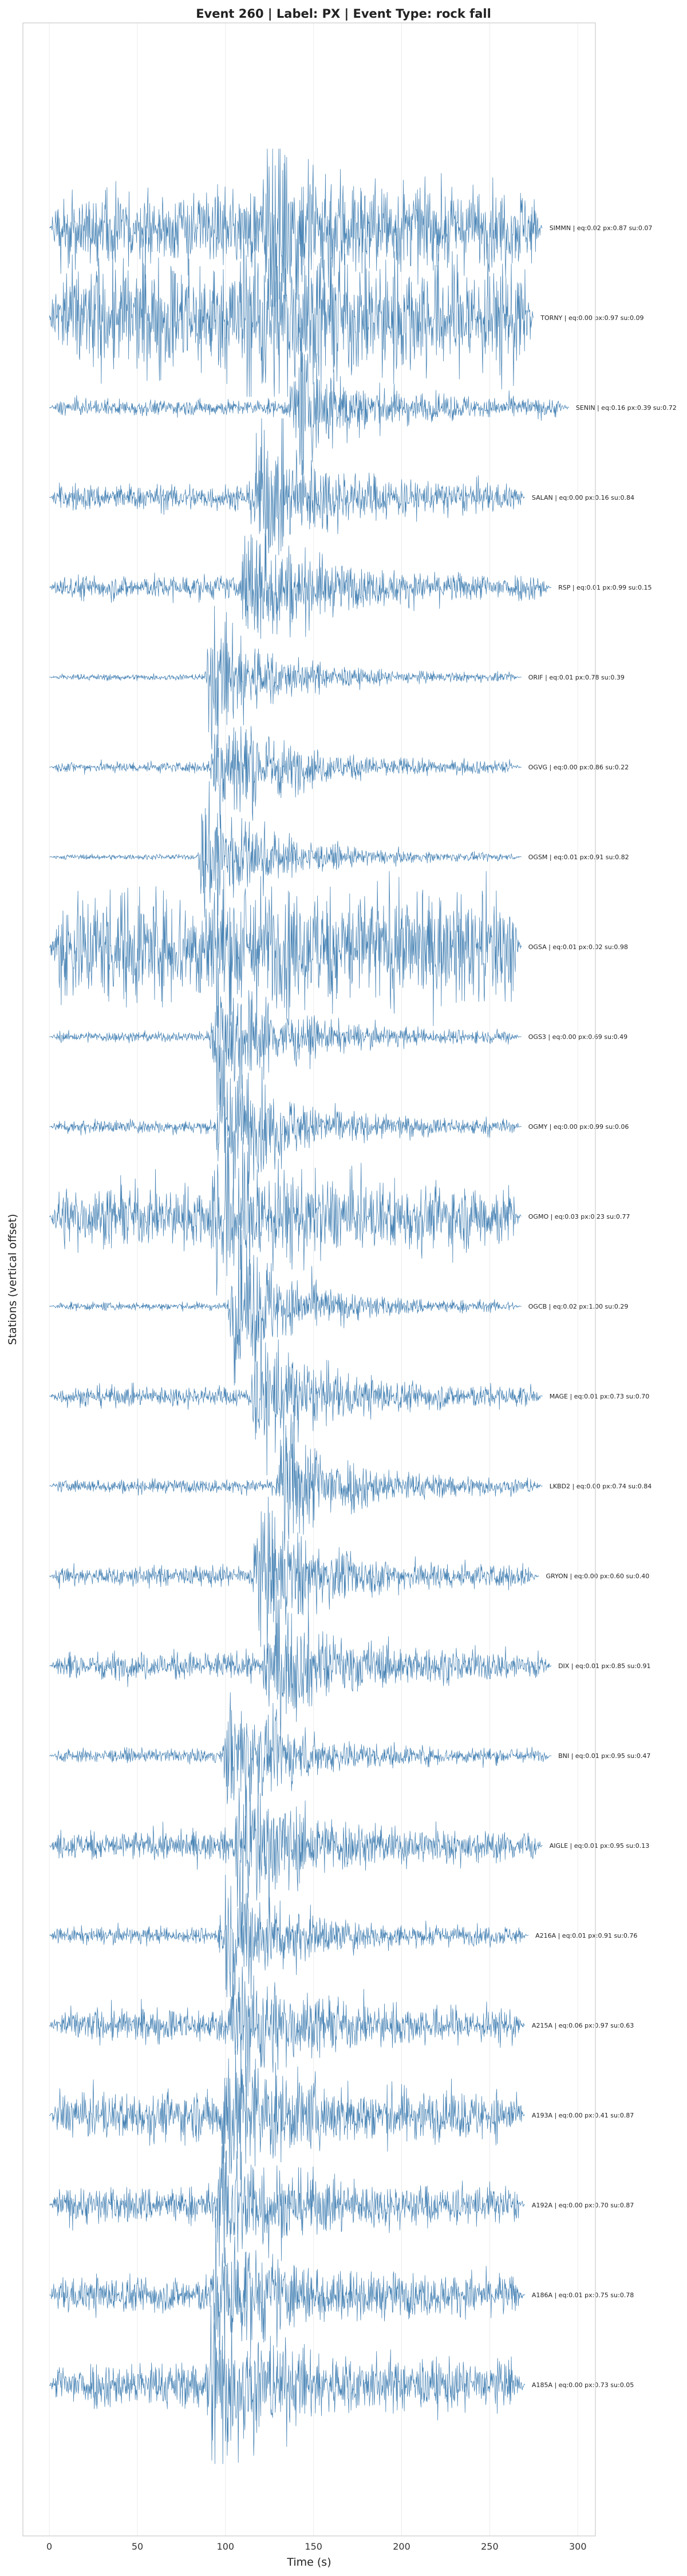  Describe the element at coordinates (626, 408) in the screenshot. I see `station-label: SENIN | eq:0.16 px:0.39 su:0.72` at that location.